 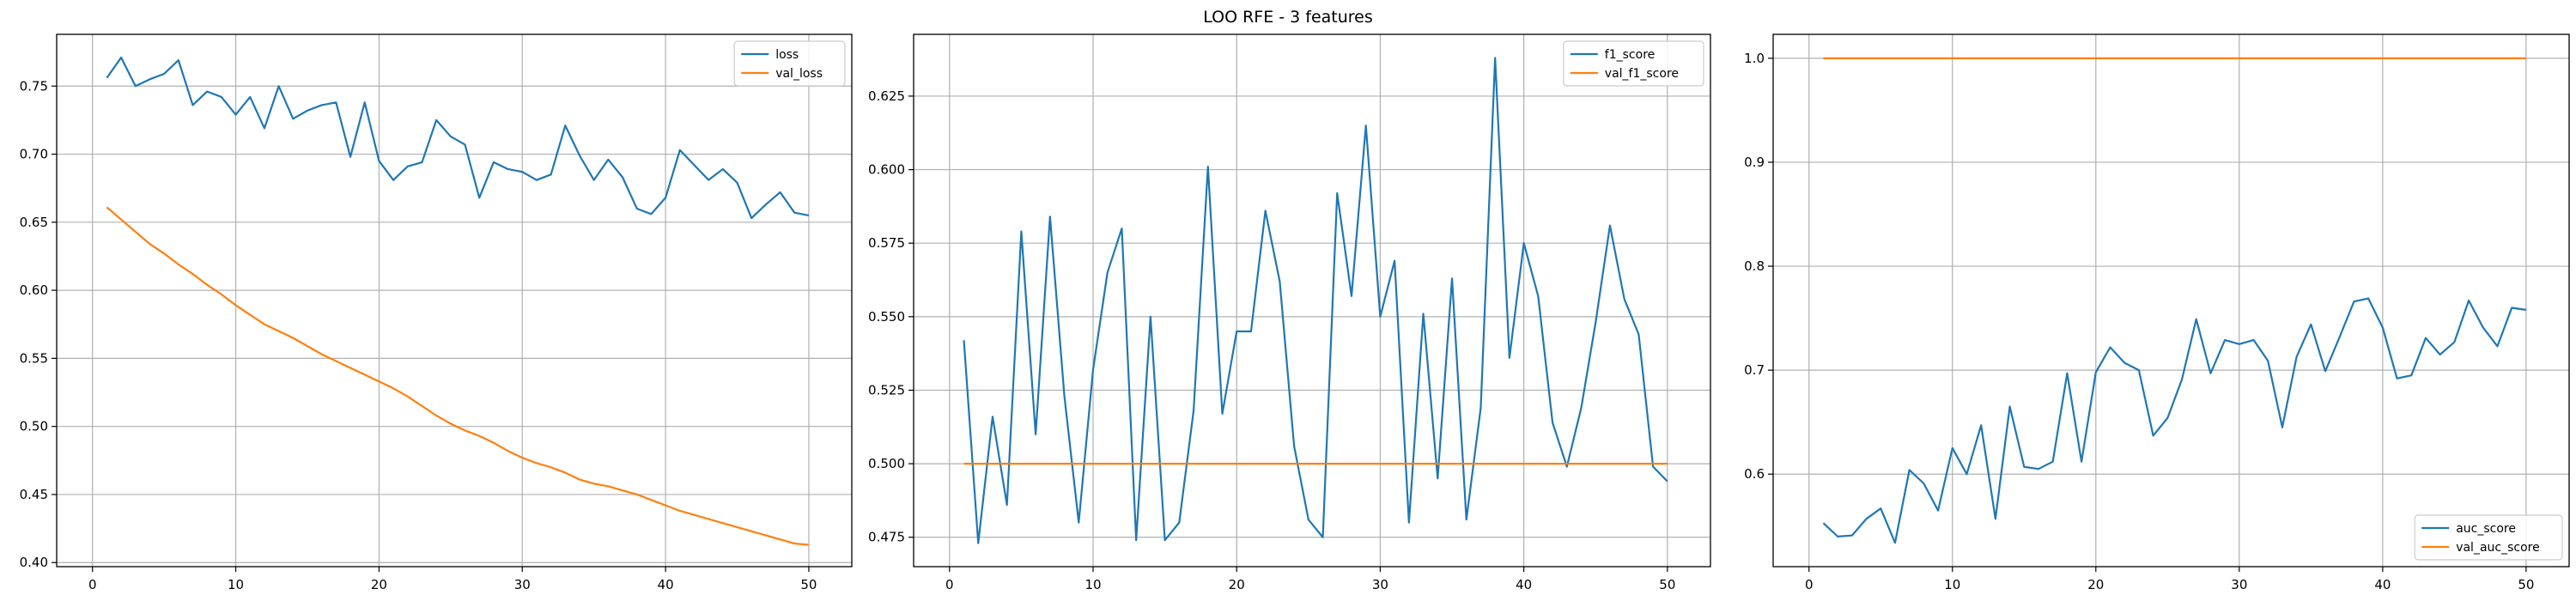 What do you see at coordinates (34, 86) in the screenshot?
I see `y-tick-label: 0.75` at bounding box center [34, 86].